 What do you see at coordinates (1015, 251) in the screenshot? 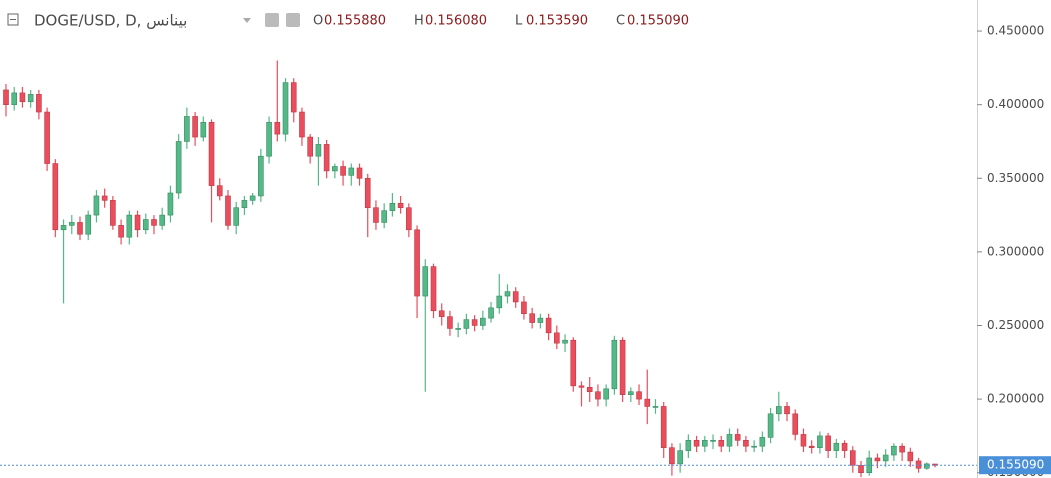
I see `y-tick-label: 0.300000` at bounding box center [1015, 251].